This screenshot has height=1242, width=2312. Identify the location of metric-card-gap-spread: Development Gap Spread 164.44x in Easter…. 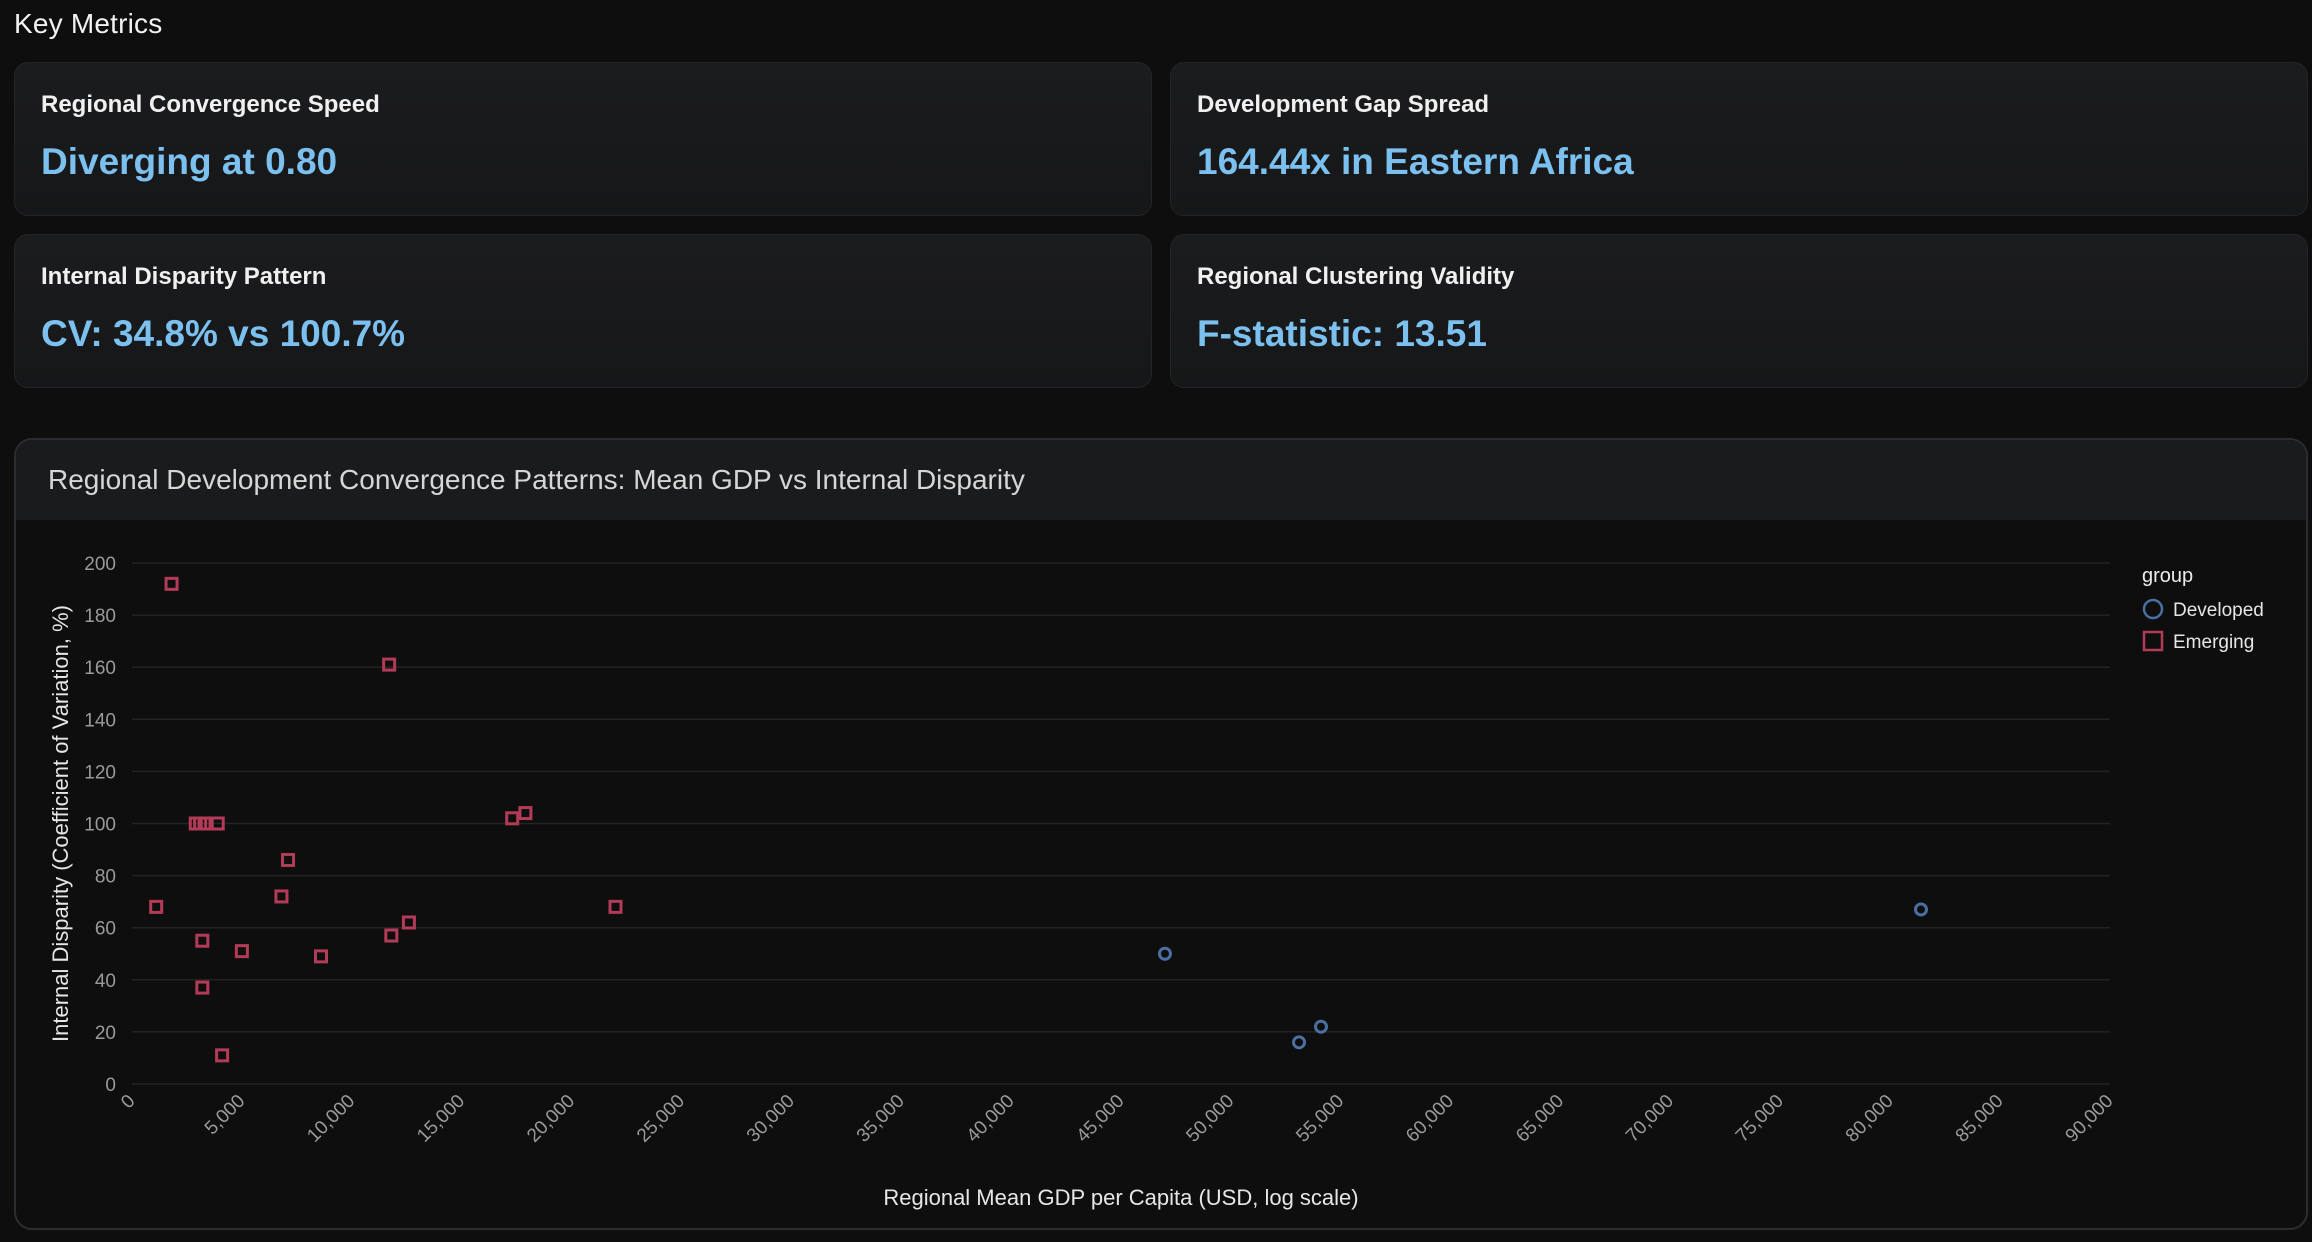
(1739, 139).